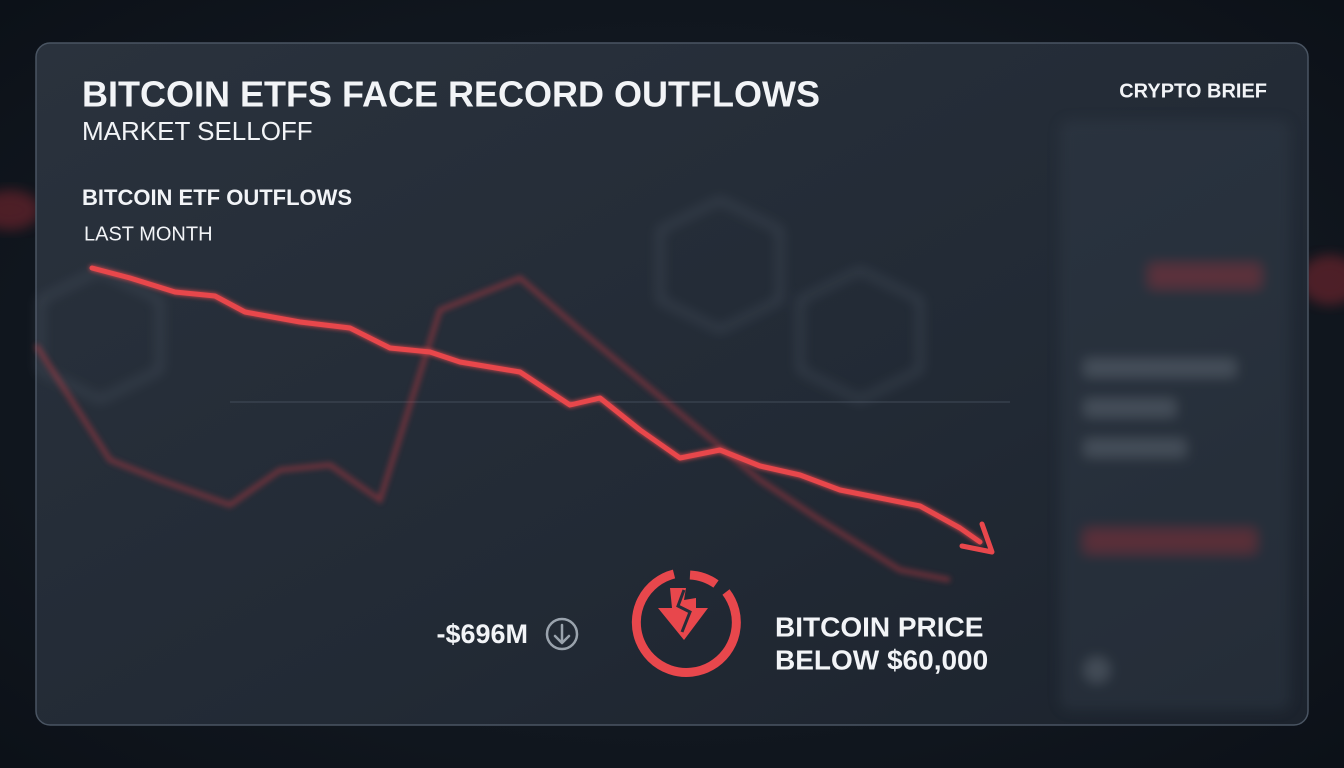 The image size is (1344, 768). I want to click on trend-arrowhead, so click(977, 538).